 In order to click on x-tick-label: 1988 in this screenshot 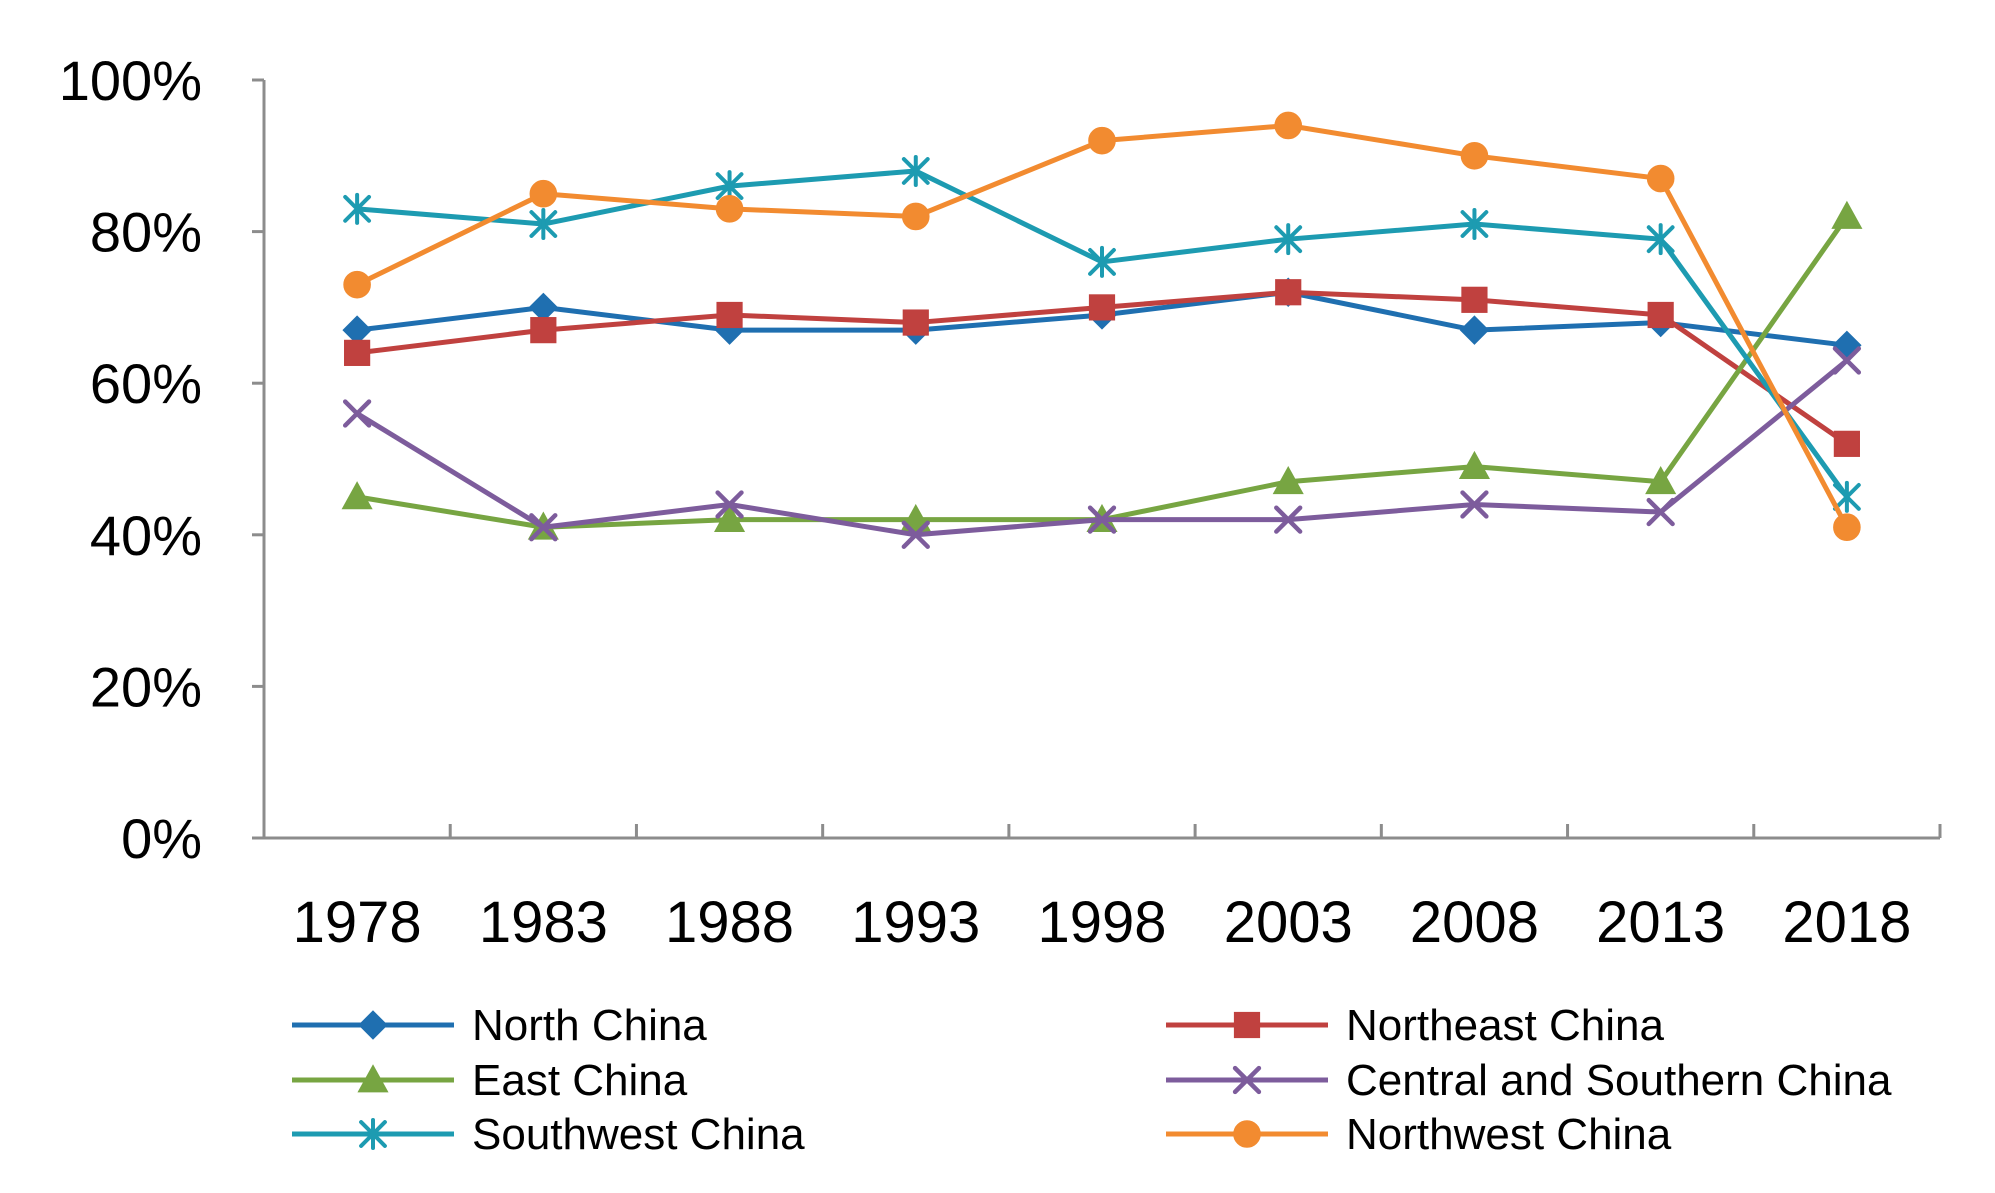, I will do `click(729, 922)`.